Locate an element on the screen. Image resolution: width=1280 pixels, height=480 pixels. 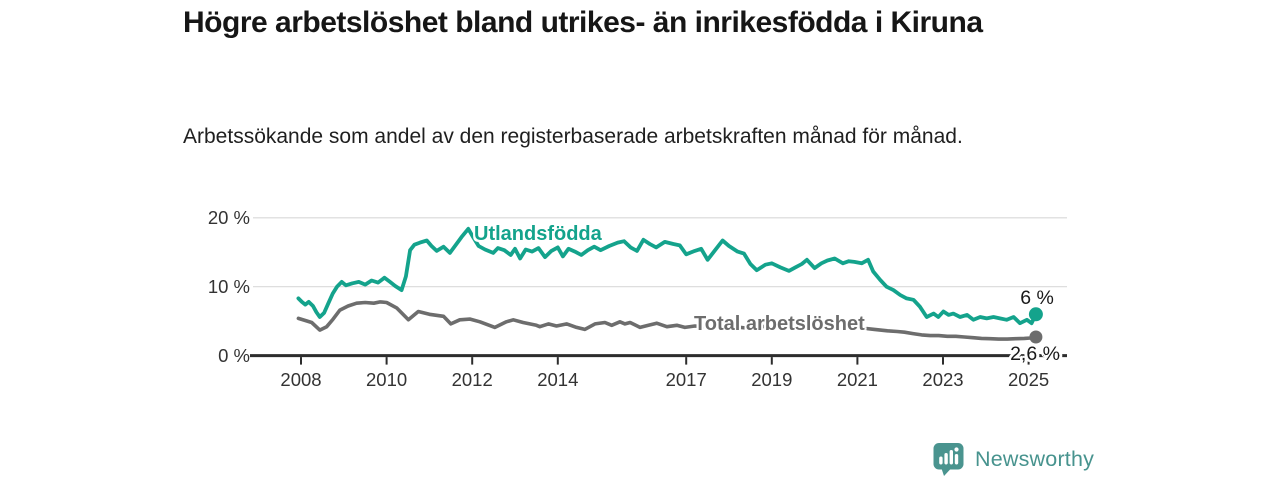
series-label-total-arbetsloshet: Total arbetslöshet is located at coordinates (779, 324).